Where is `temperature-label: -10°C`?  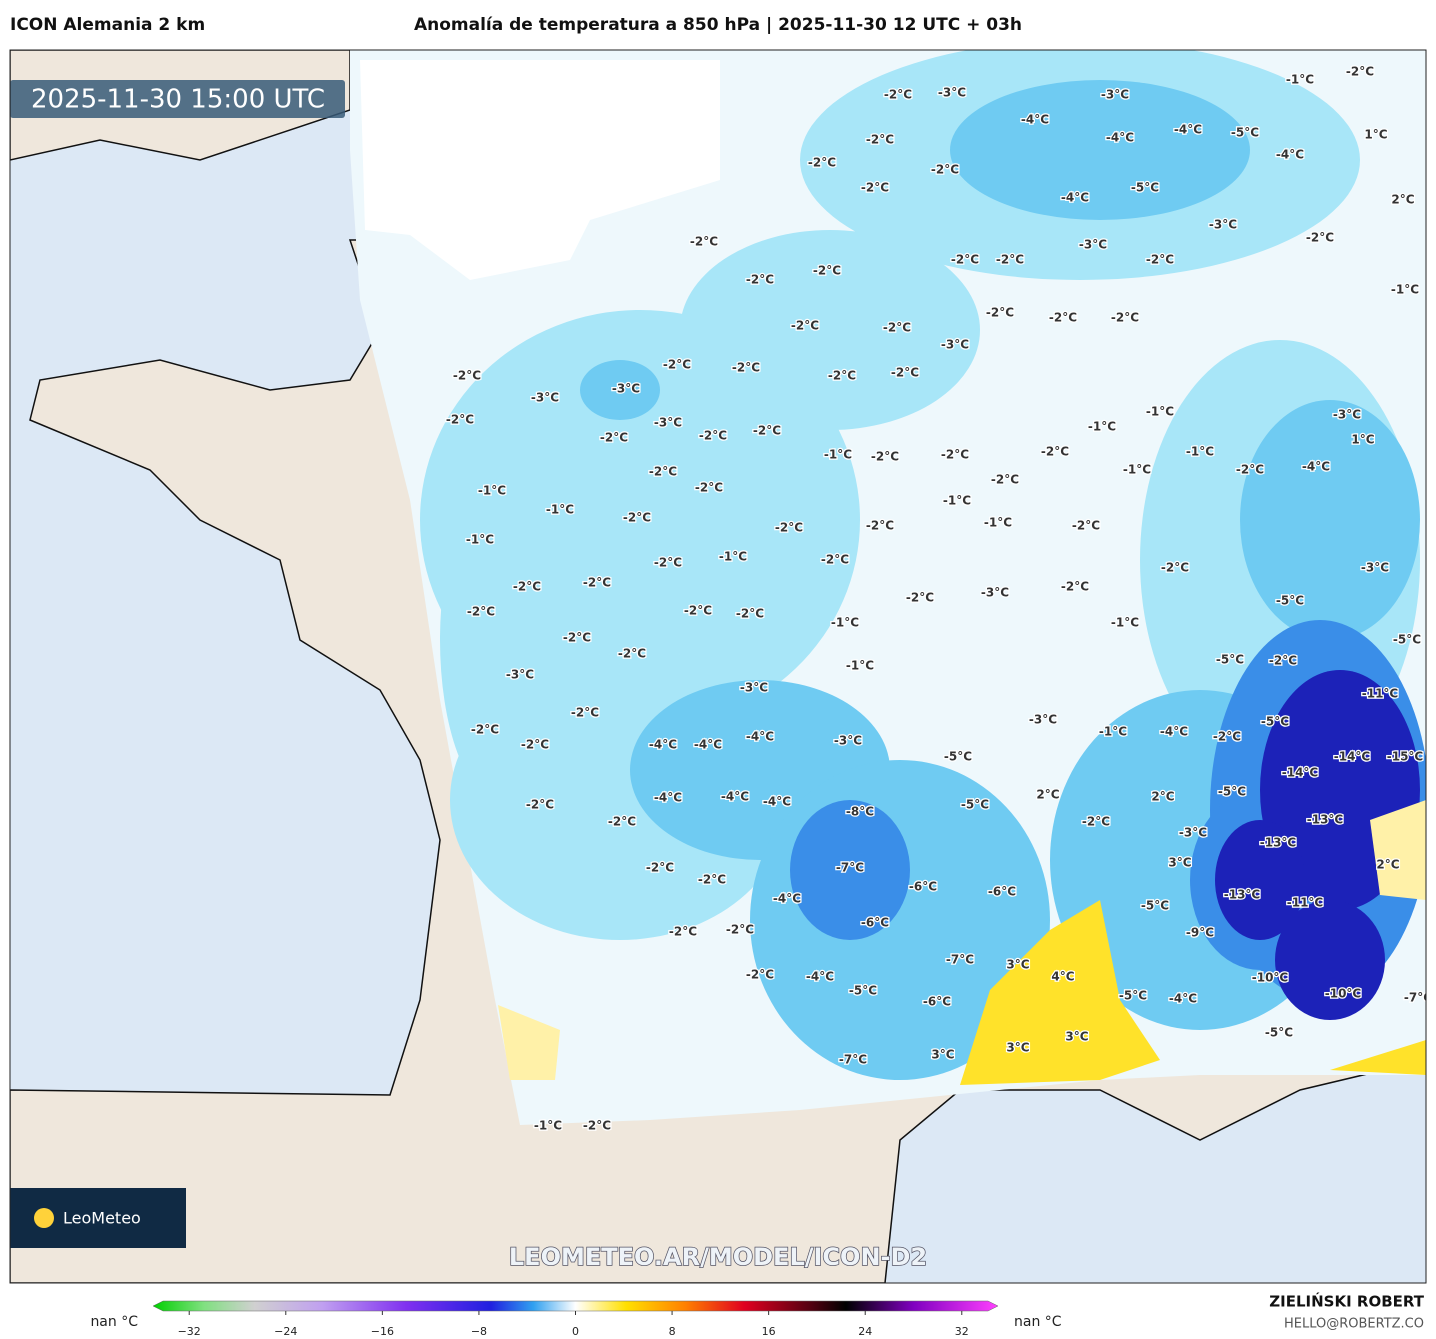
temperature-label: -10°C is located at coordinates (1343, 994).